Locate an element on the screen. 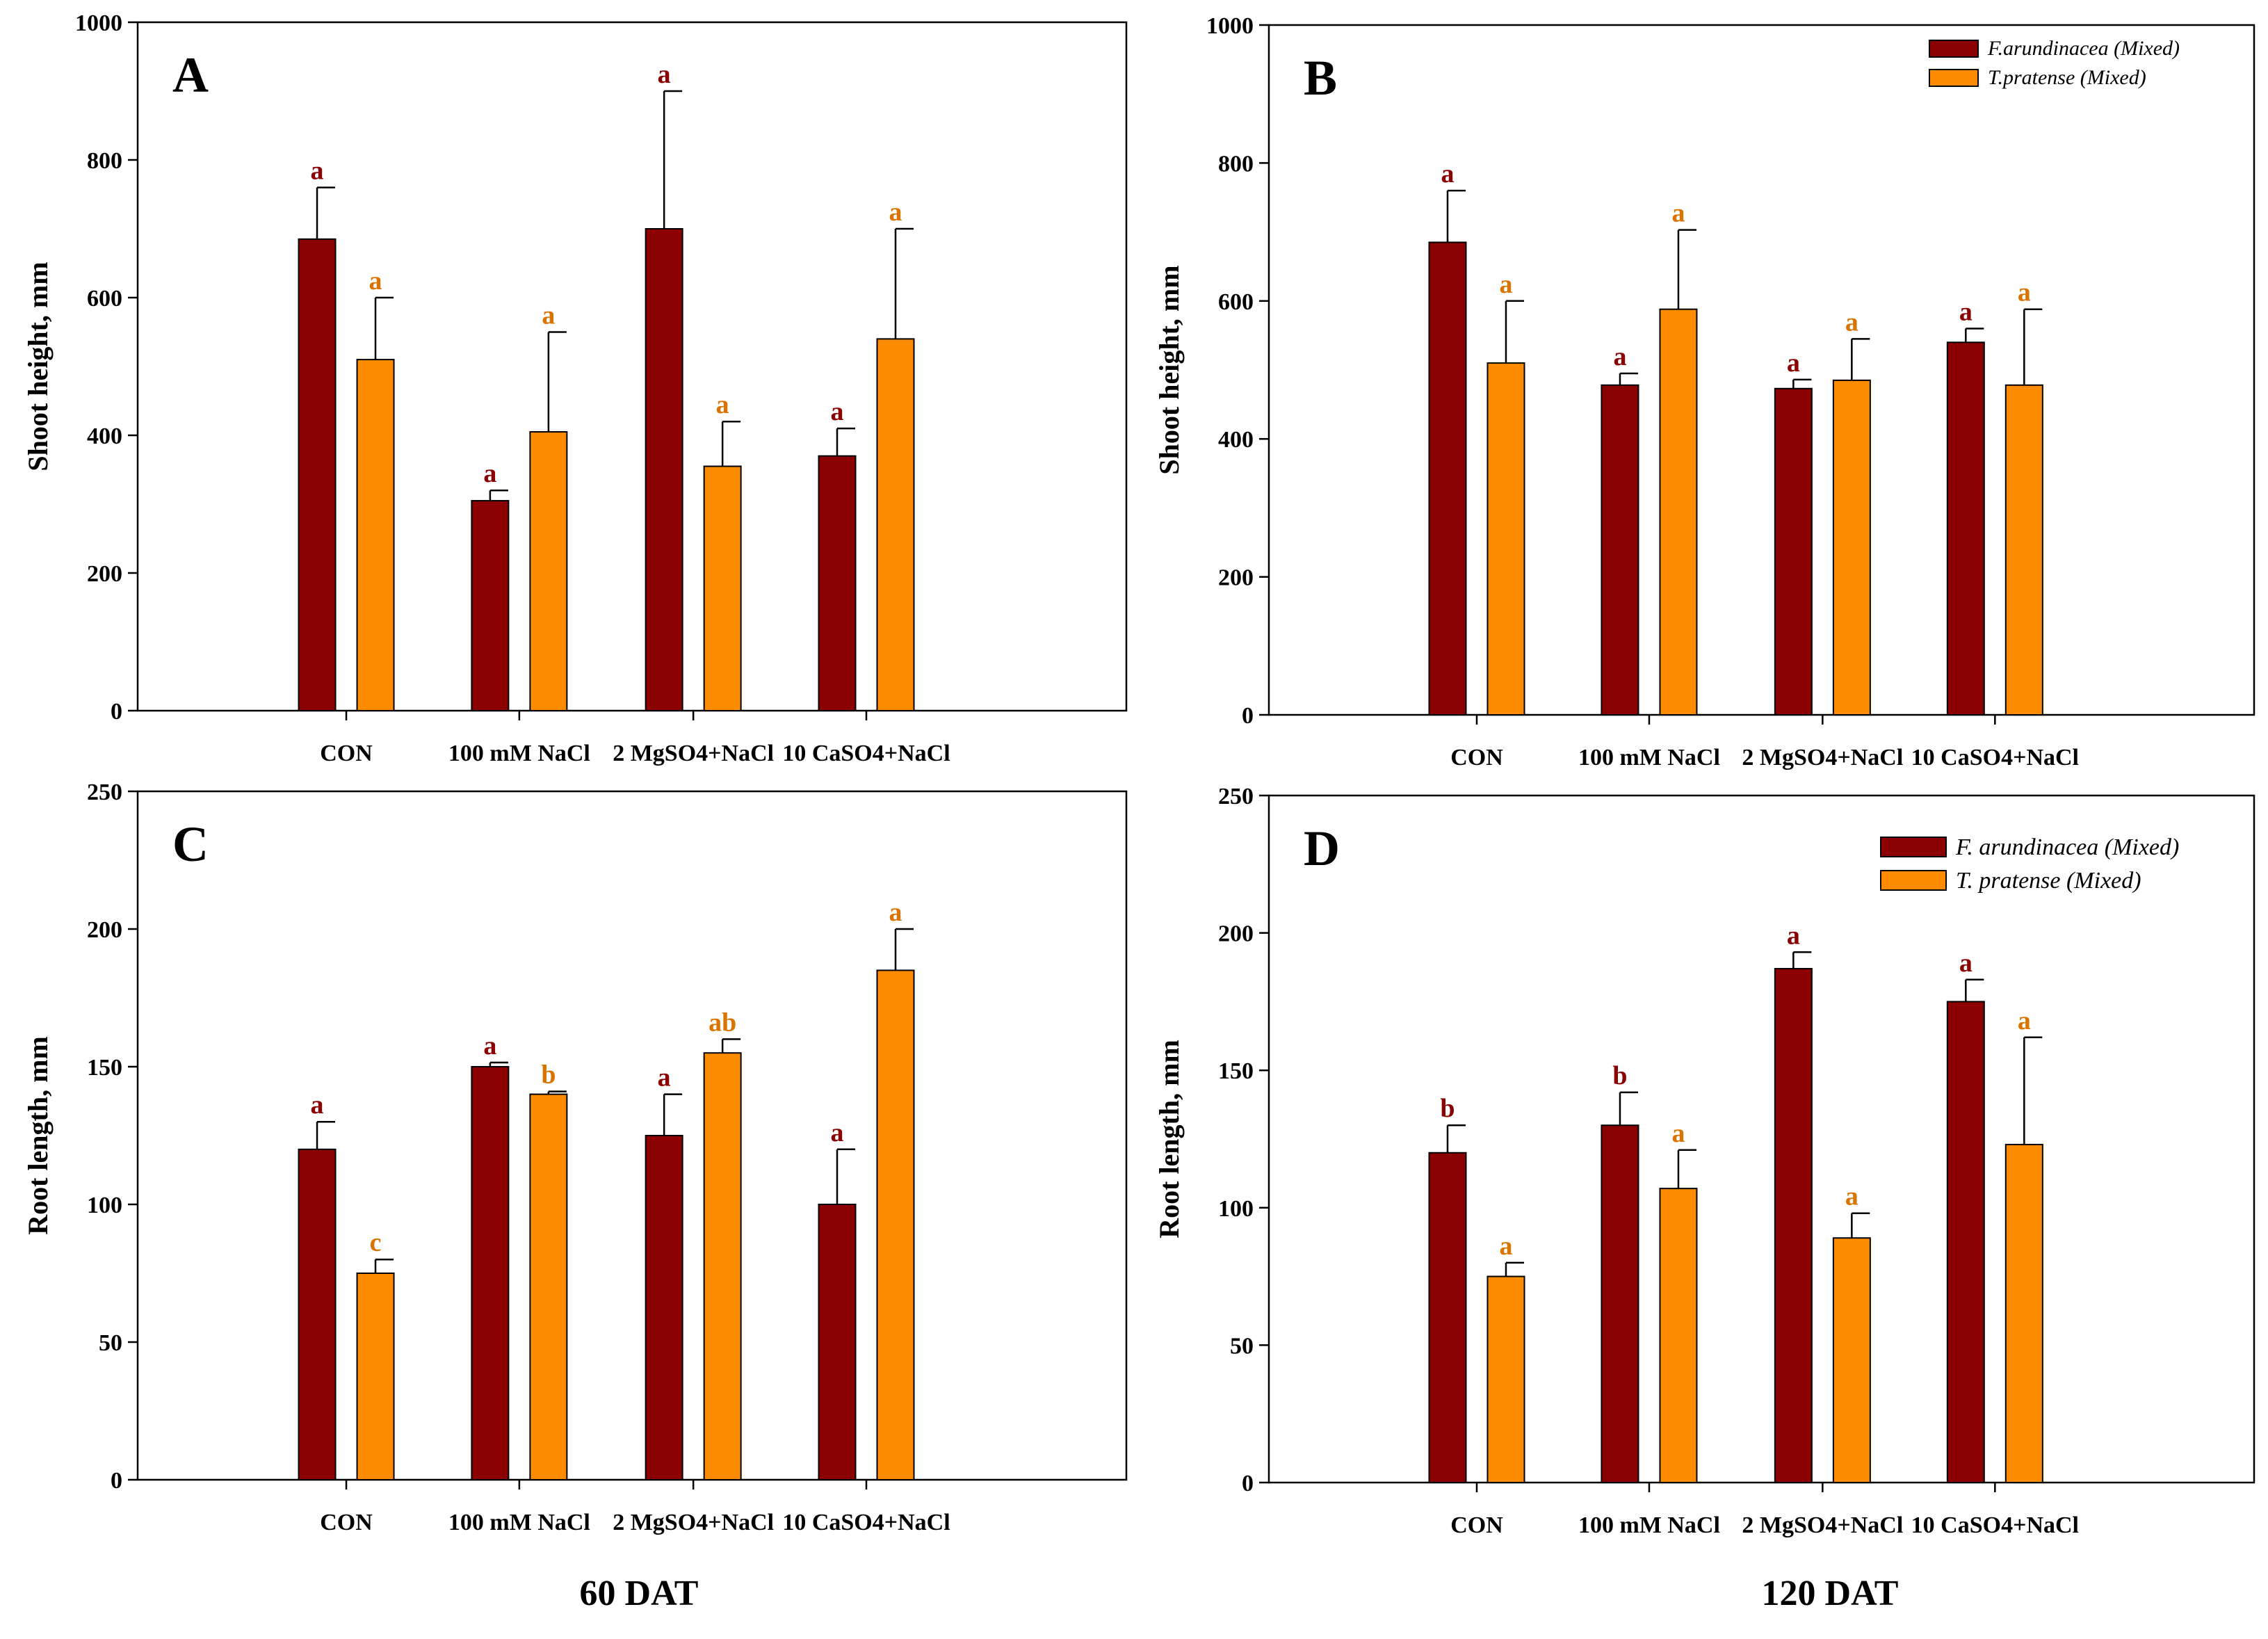 This screenshot has height=1639, width=2268. significance-letter-tp: ab is located at coordinates (722, 1022).